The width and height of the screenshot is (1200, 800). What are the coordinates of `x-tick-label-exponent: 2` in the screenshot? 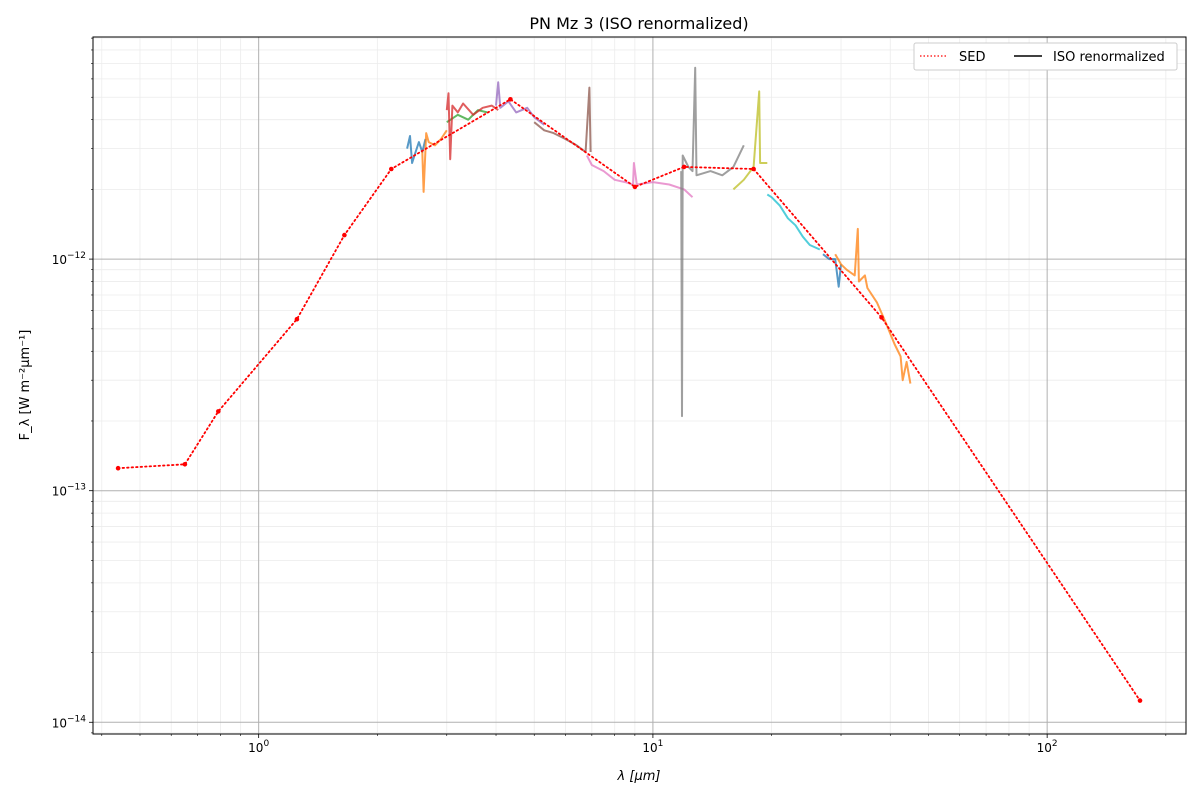 It's located at (1055, 744).